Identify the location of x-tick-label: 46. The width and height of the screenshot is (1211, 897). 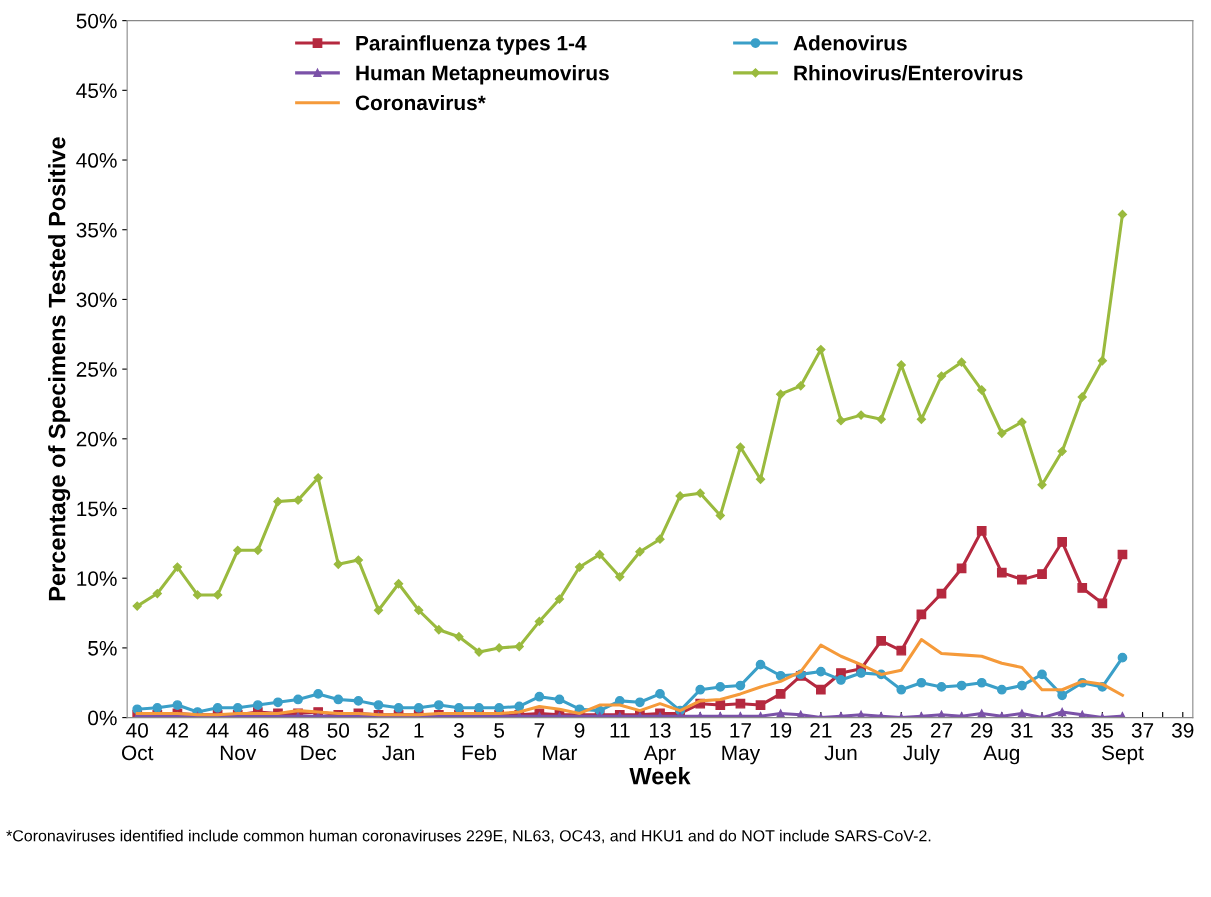
(257, 730).